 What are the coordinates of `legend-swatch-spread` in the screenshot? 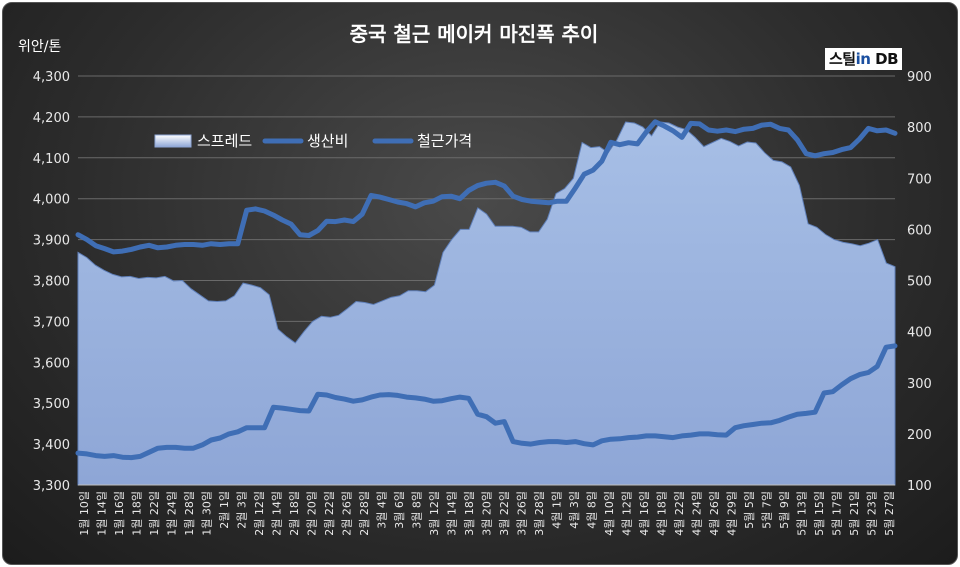 It's located at (173, 141).